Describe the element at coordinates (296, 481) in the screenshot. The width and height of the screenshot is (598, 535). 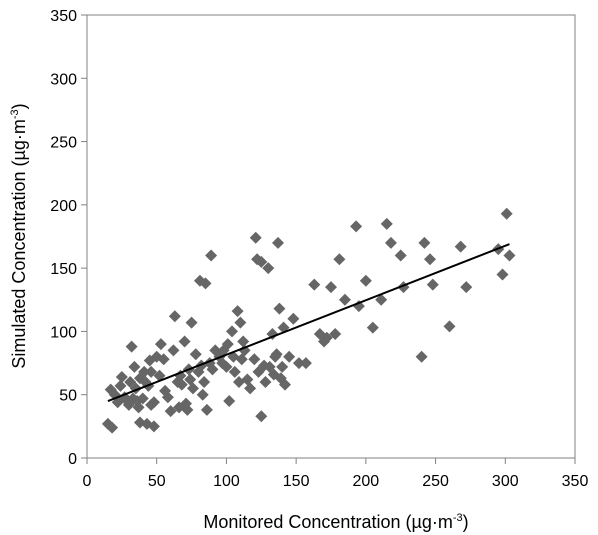
I see `x-tick-label: 150` at that location.